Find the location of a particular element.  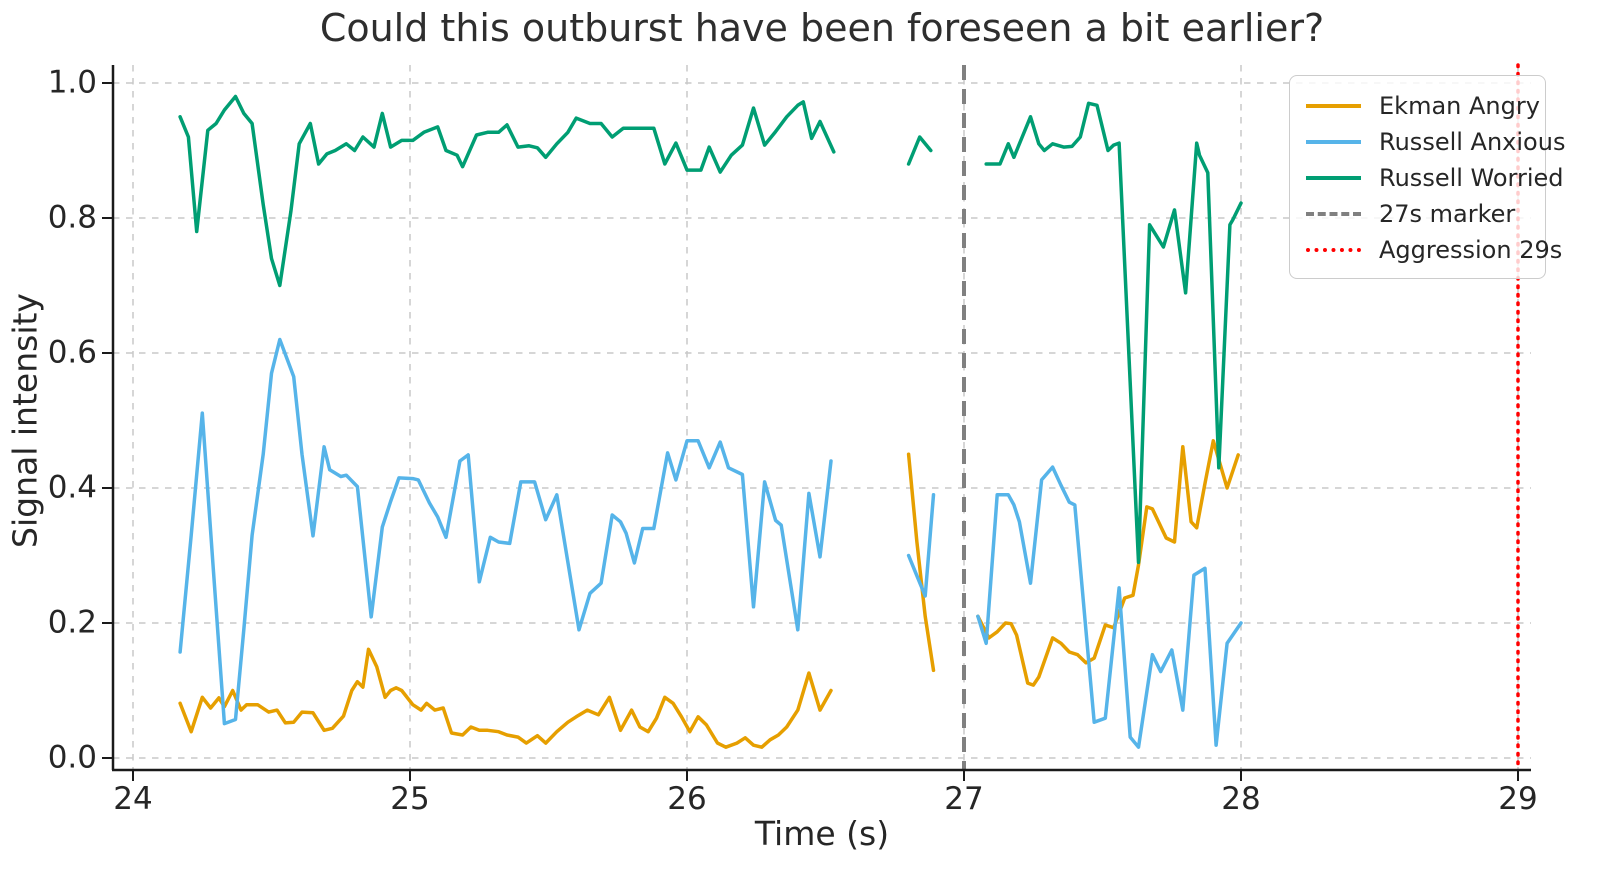

x-tick-label-26: 26 is located at coordinates (687, 799).